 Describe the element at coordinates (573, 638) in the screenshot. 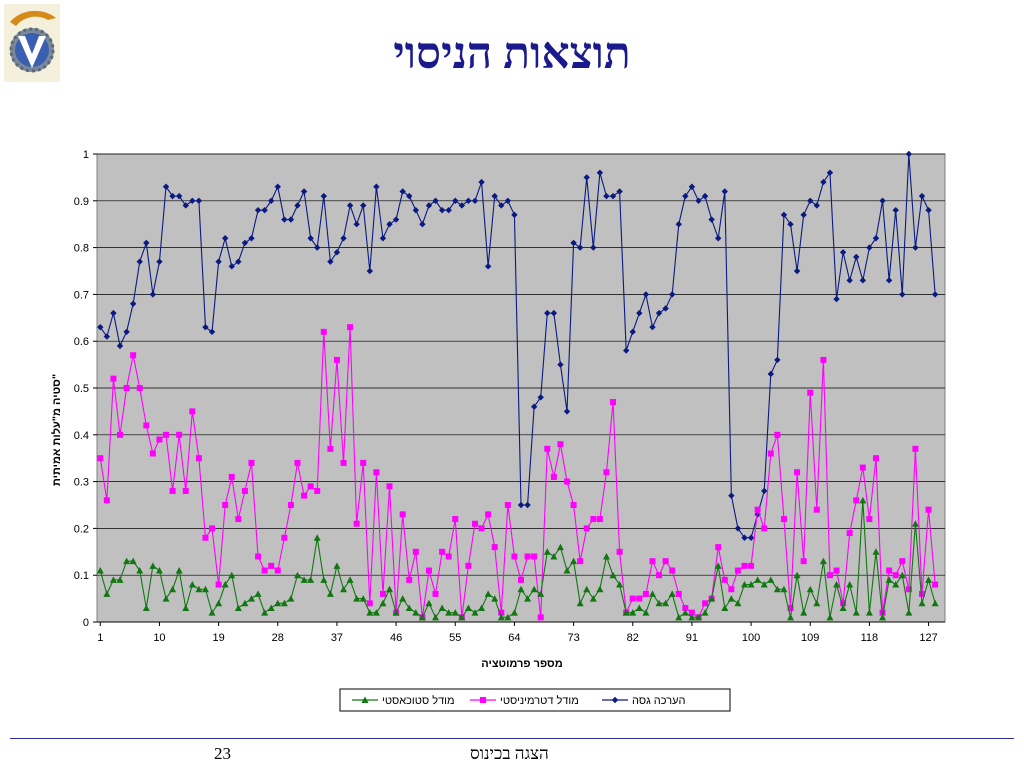

I see `x-tick-label: 73` at that location.